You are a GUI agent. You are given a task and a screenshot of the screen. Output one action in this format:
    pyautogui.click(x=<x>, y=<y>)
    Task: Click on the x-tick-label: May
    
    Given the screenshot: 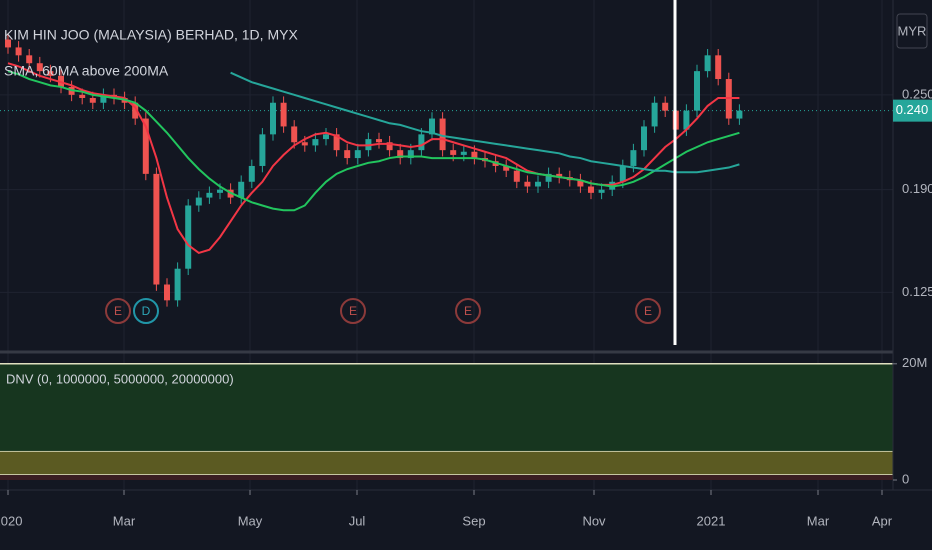 What is the action you would take?
    pyautogui.click(x=250, y=520)
    